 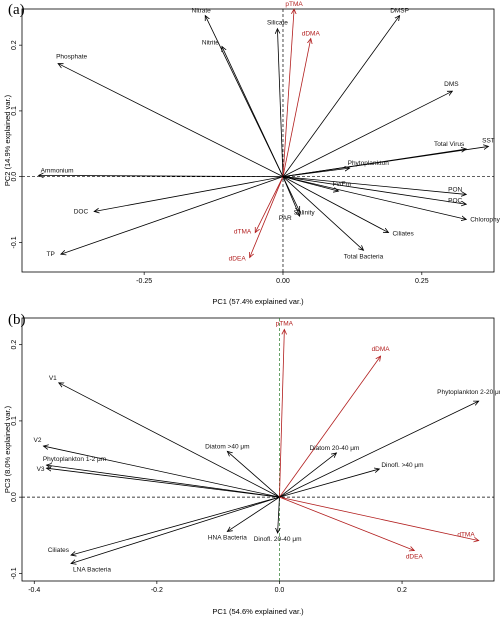 What do you see at coordinates (258, 301) in the screenshot?
I see `x-axis-label: PC1 (57.4% explained var.)` at bounding box center [258, 301].